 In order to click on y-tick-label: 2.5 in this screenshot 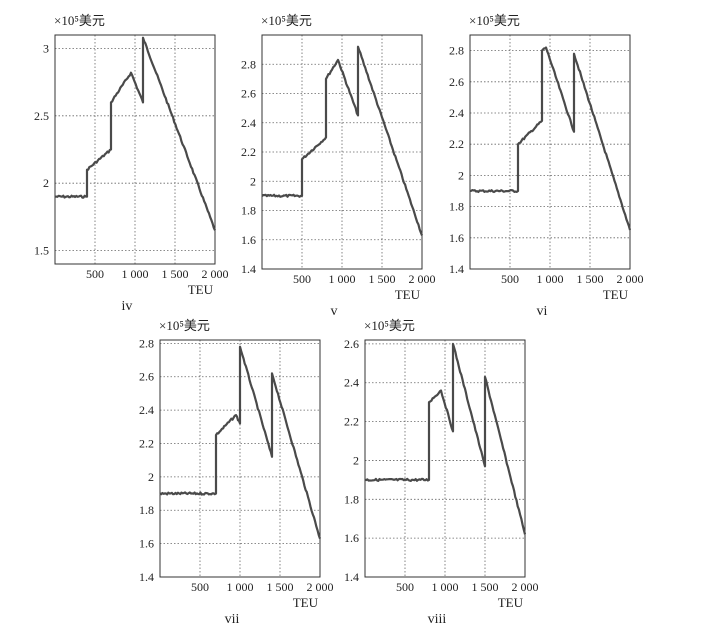, I will do `click(41, 116)`.